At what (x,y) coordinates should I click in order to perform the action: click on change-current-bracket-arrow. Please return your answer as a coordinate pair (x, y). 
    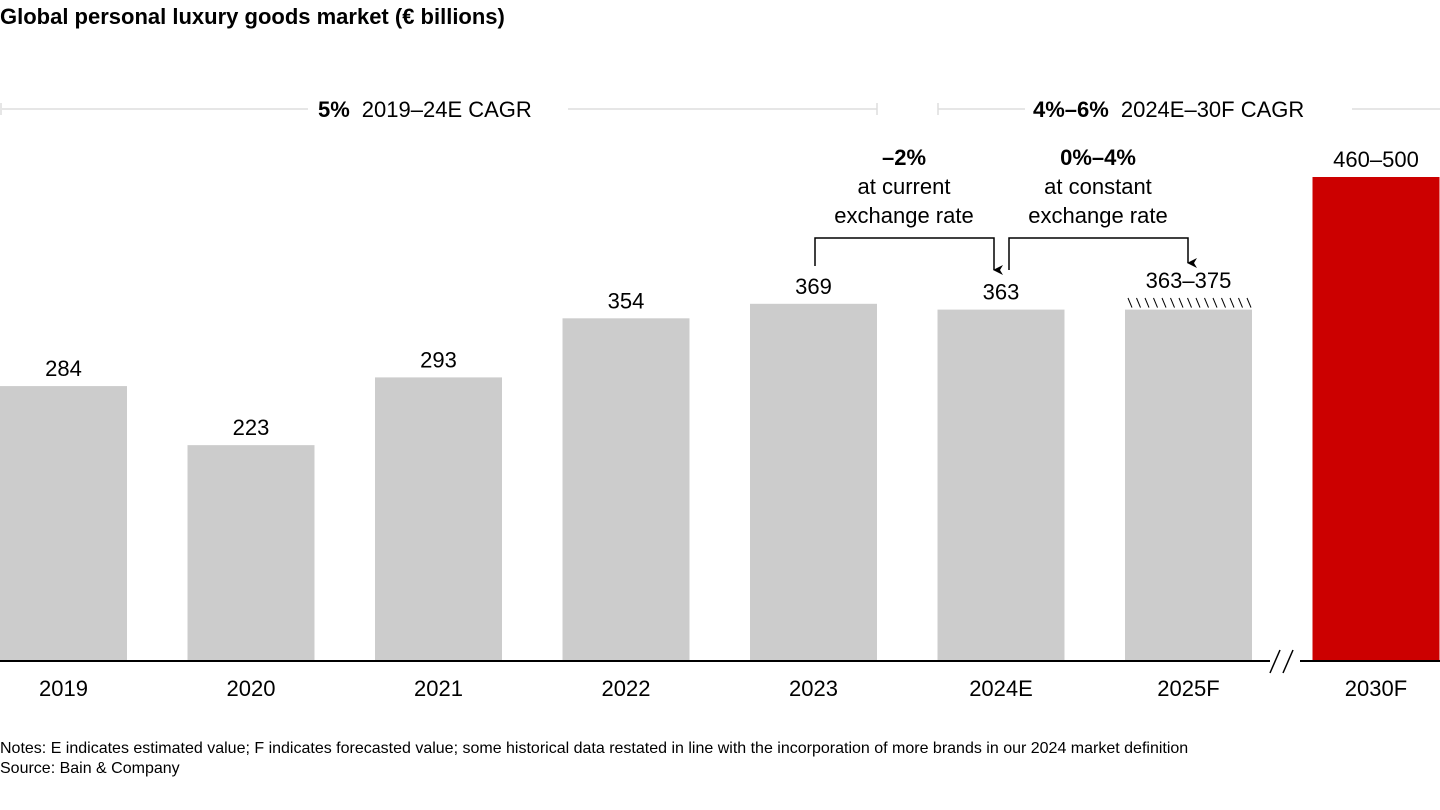
    Looking at the image, I should click on (908, 256).